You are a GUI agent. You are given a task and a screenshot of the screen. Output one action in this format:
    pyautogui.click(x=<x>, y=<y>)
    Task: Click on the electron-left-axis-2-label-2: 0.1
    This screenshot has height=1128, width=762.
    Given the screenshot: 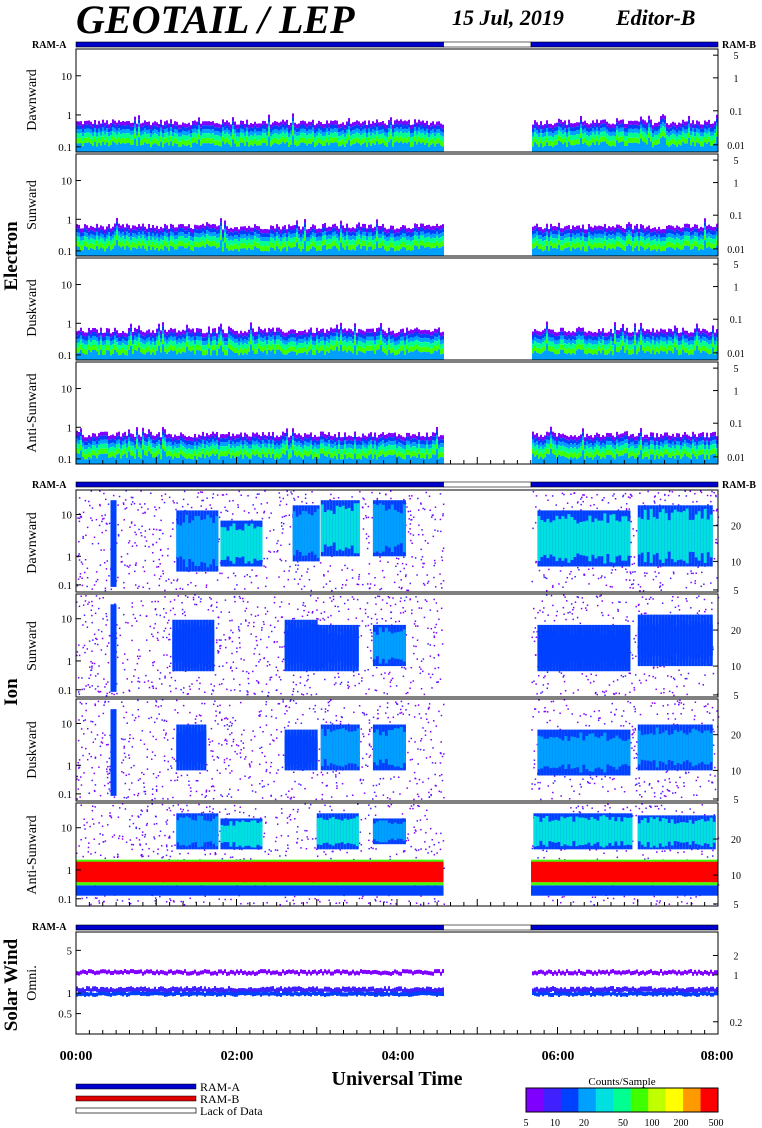 What is the action you would take?
    pyautogui.click(x=65, y=356)
    